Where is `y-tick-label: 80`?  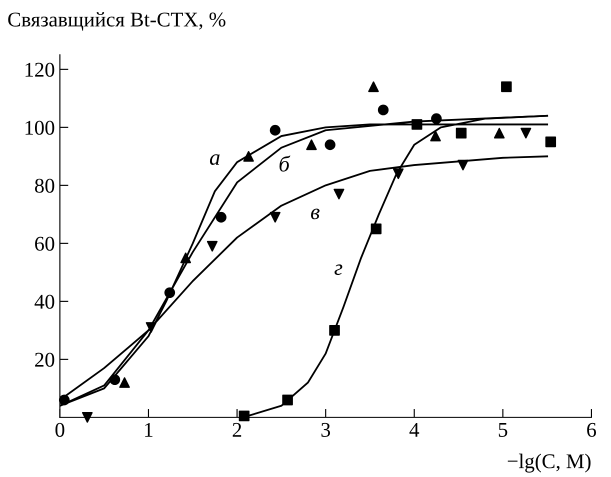 y-tick-label: 80 is located at coordinates (44, 185).